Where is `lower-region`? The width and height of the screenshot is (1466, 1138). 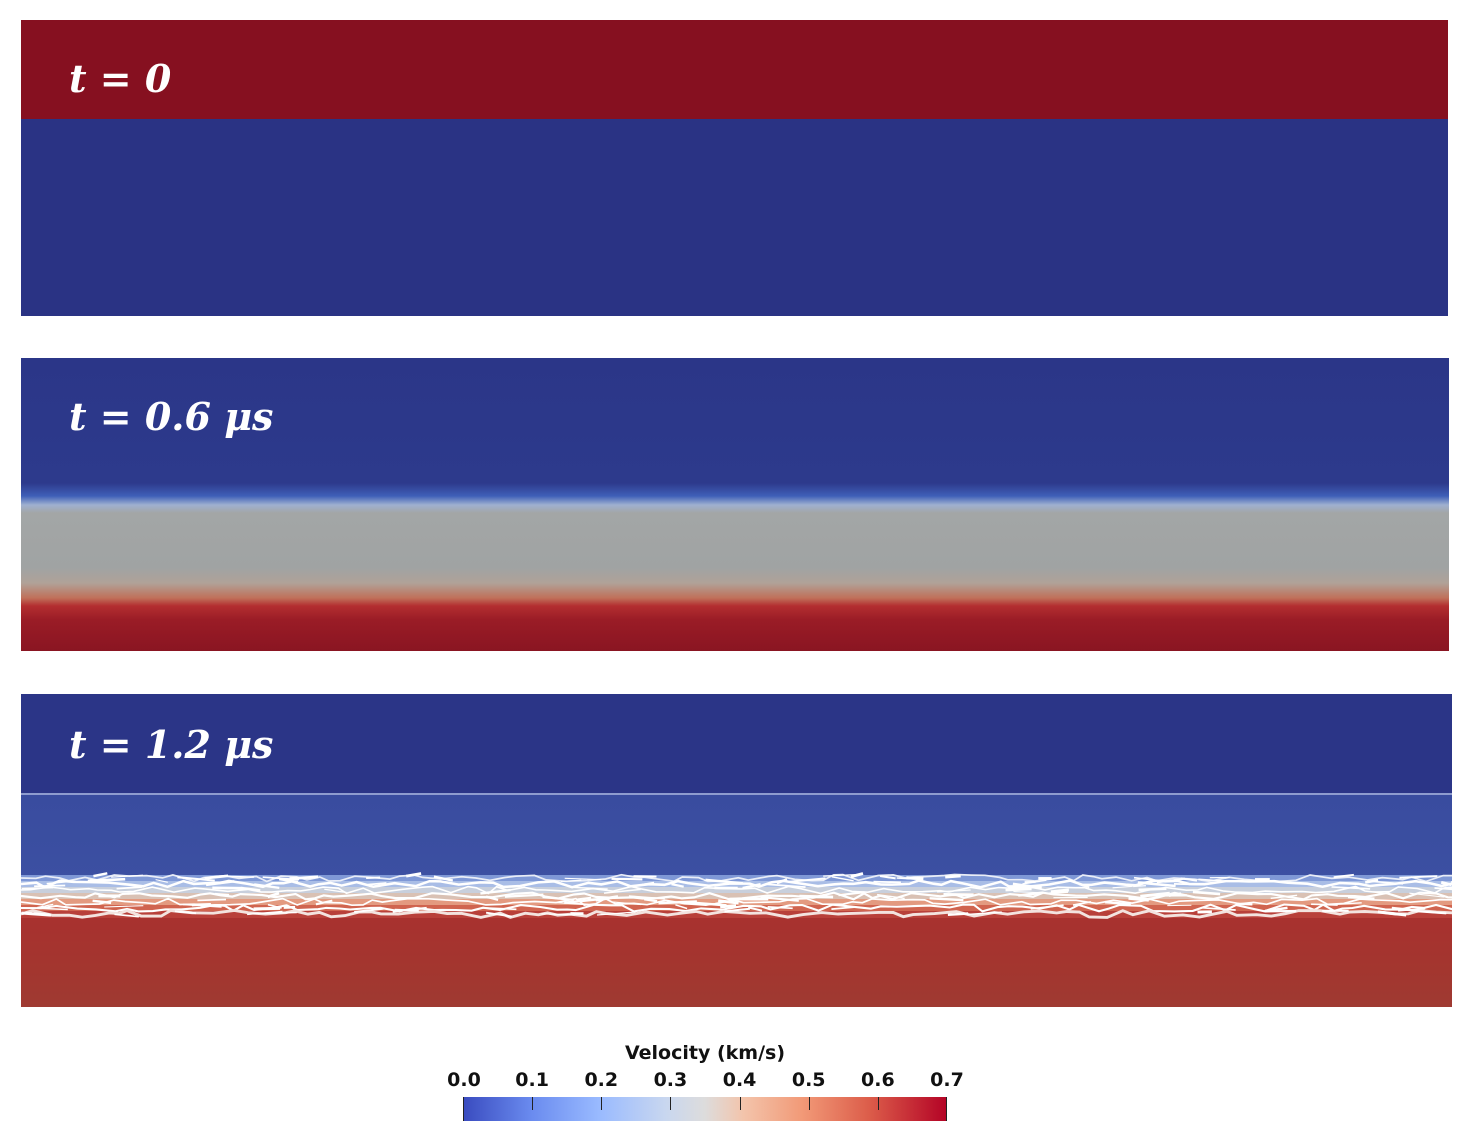 lower-region is located at coordinates (736, 961).